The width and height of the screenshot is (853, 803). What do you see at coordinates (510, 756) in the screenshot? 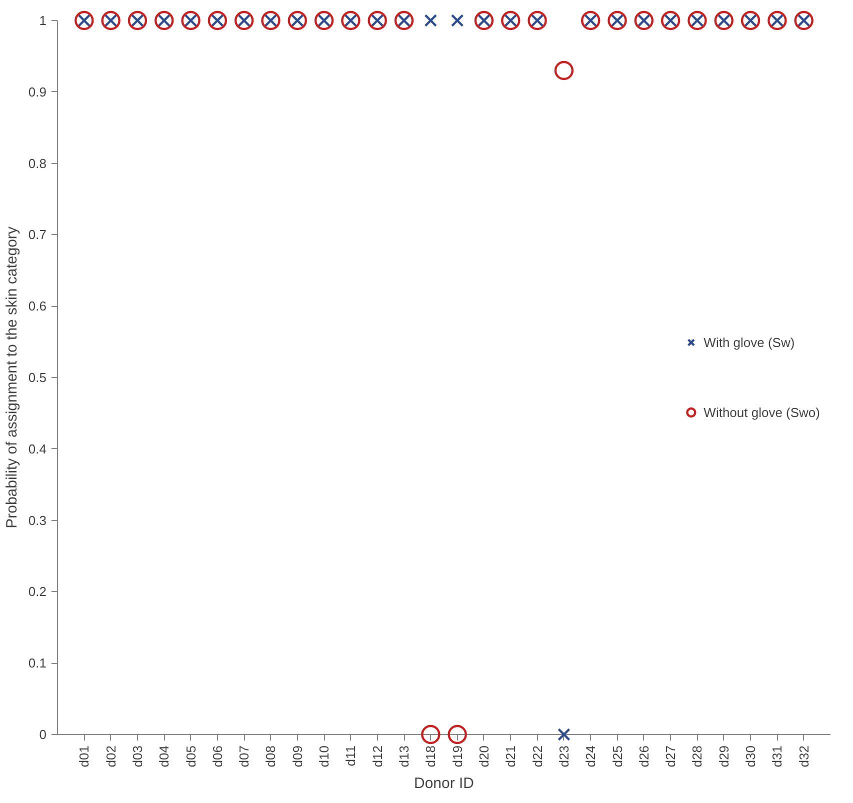
I see `x-tick-label: d21` at bounding box center [510, 756].